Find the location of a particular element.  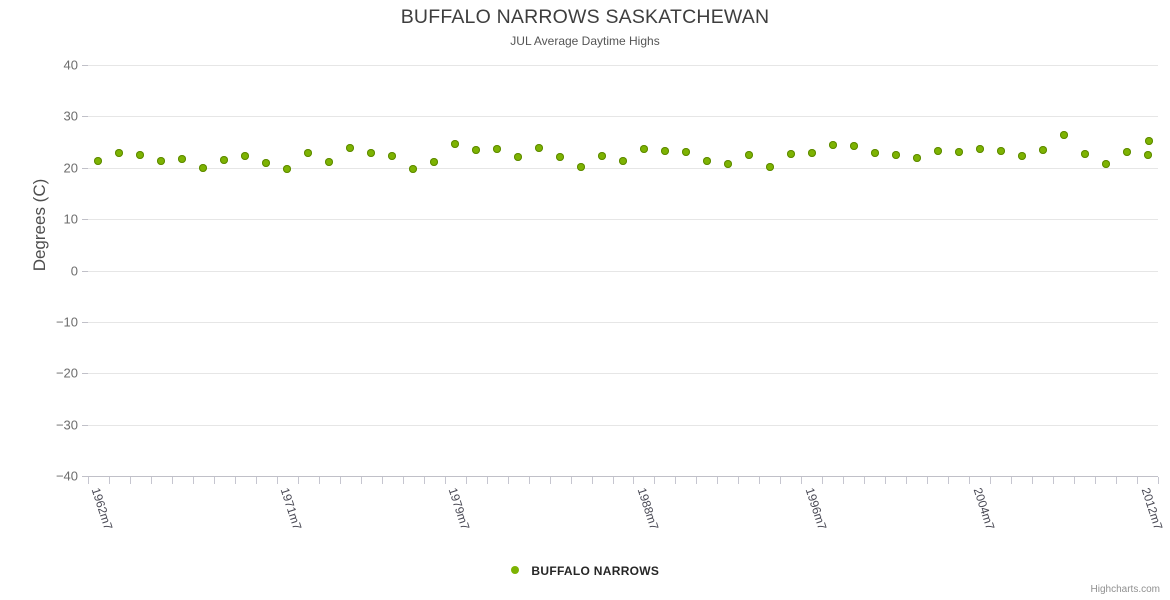

x-axis-tick-label: 1996m7 is located at coordinates (816, 509).